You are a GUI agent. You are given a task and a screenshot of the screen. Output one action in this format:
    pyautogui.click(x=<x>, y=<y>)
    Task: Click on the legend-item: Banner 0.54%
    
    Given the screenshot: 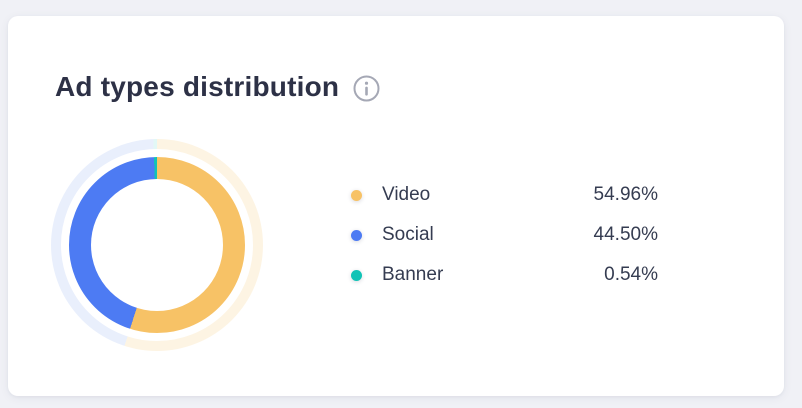 What is the action you would take?
    pyautogui.click(x=503, y=275)
    